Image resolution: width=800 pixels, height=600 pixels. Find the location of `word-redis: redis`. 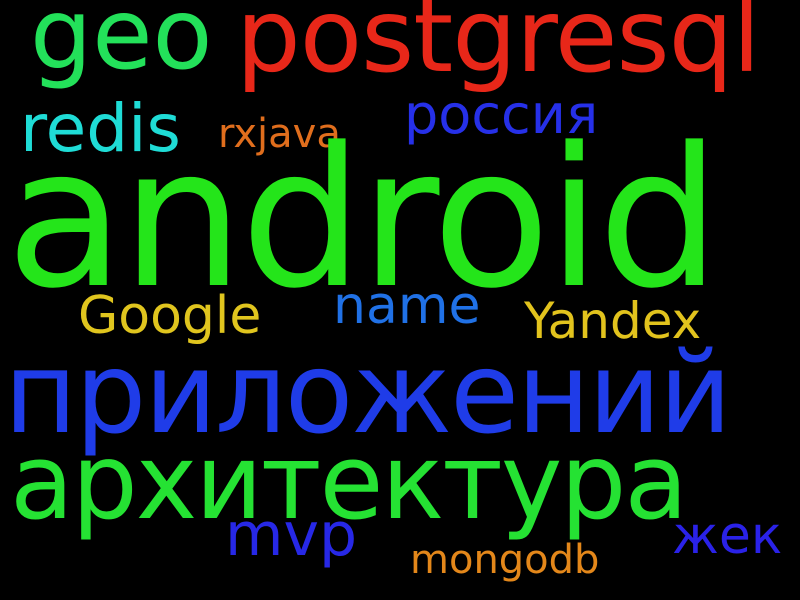

word-redis: redis is located at coordinates (100, 128).